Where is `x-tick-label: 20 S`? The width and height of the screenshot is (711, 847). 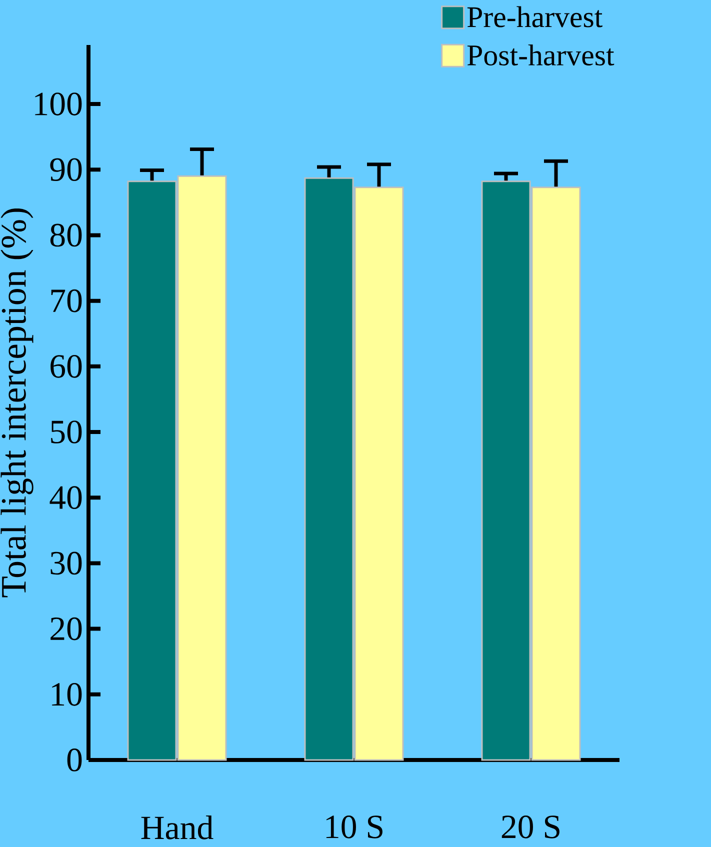 x-tick-label: 20 S is located at coordinates (531, 827).